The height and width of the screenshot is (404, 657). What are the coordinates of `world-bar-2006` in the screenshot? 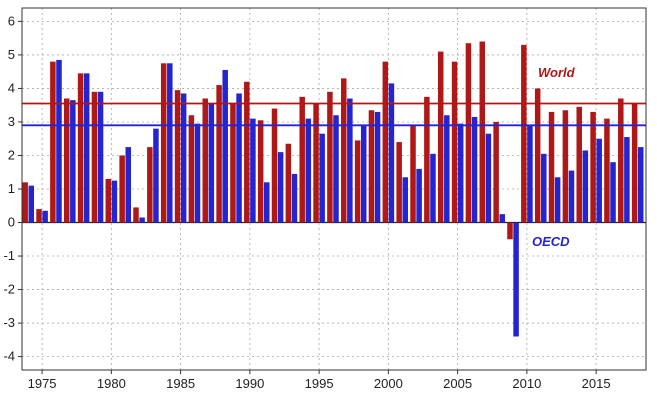 It's located at (468, 133).